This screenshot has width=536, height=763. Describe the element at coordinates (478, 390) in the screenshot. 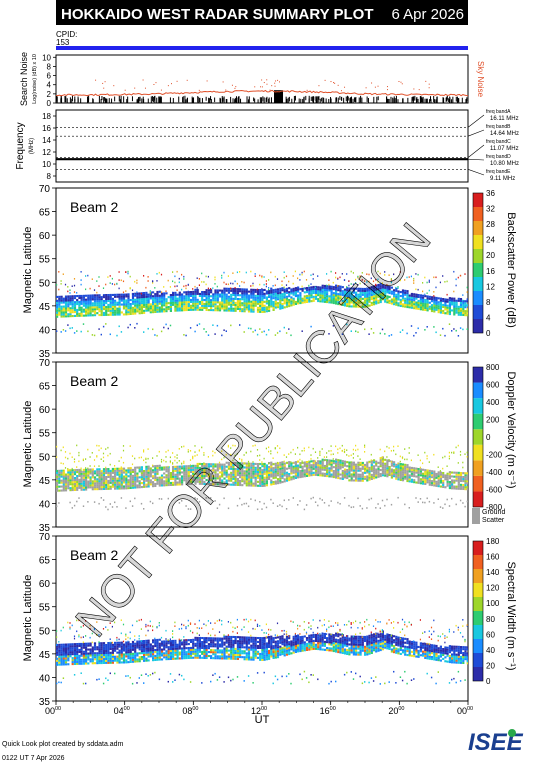

I see `colorbar-segment` at that location.